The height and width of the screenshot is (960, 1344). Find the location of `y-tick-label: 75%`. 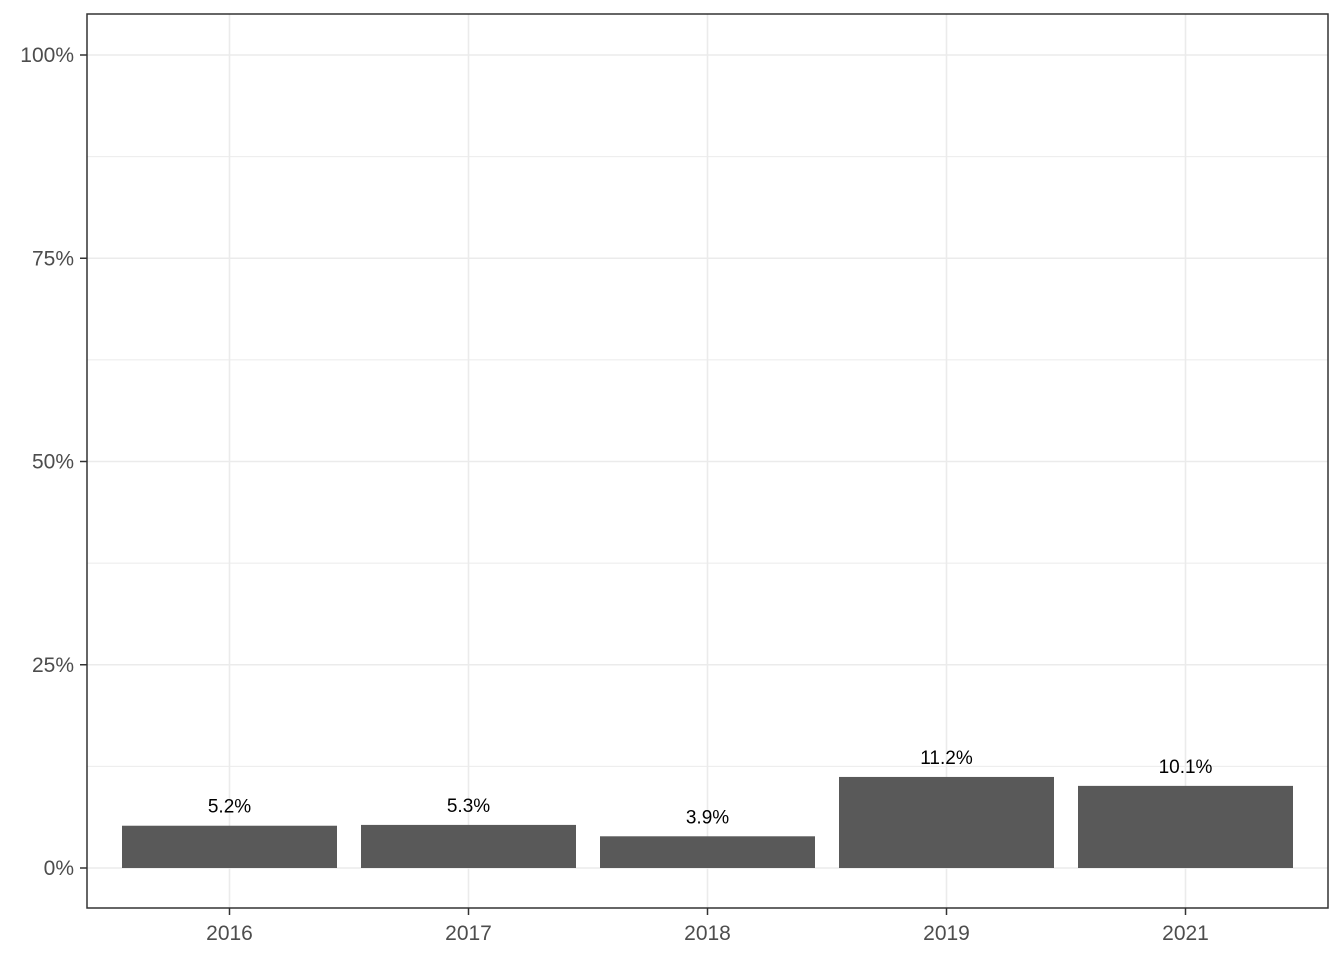

y-tick-label: 75% is located at coordinates (53, 258).